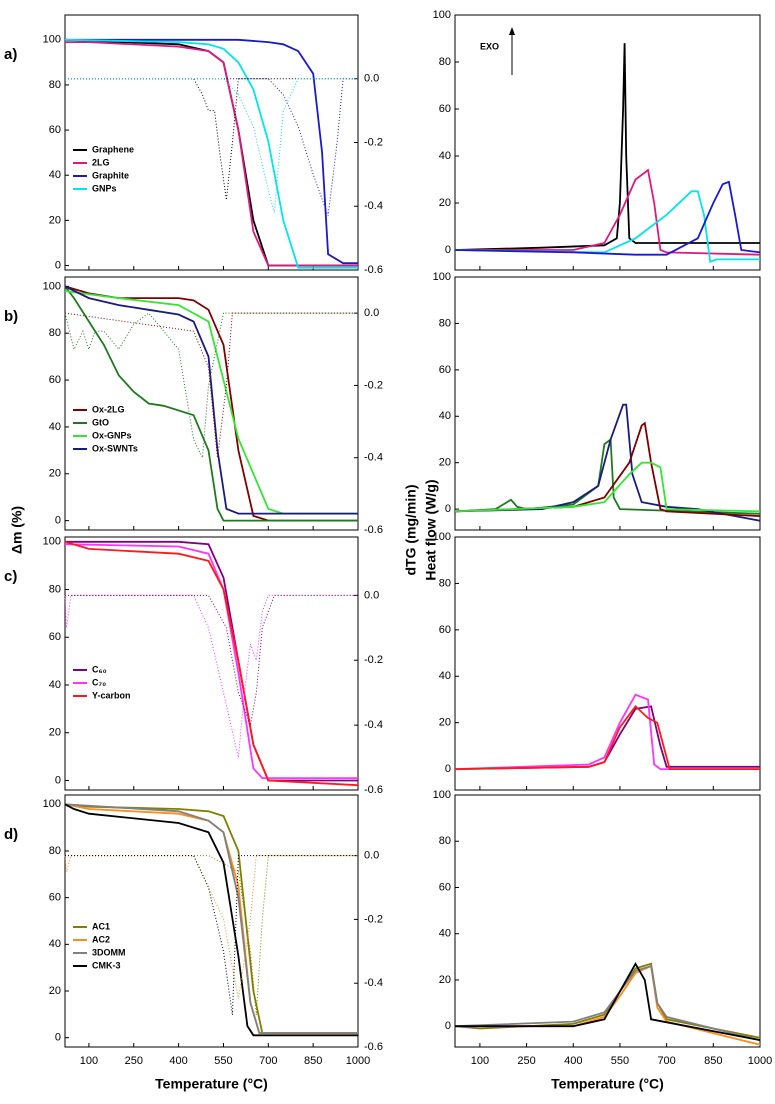  What do you see at coordinates (211, 1084) in the screenshot?
I see `x-axis-title: Temperature (°C)` at bounding box center [211, 1084].